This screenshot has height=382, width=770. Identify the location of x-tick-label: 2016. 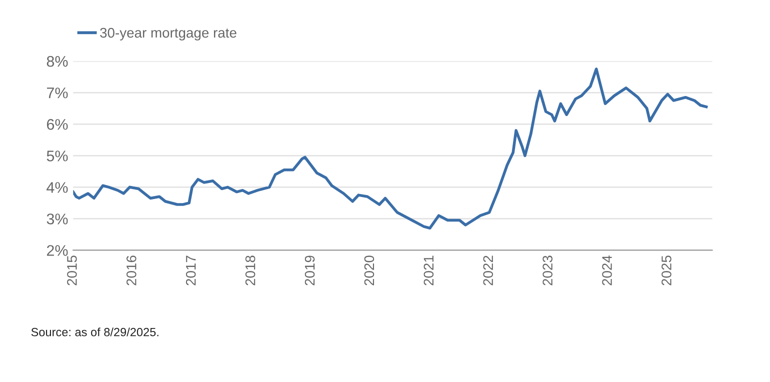
(131, 271).